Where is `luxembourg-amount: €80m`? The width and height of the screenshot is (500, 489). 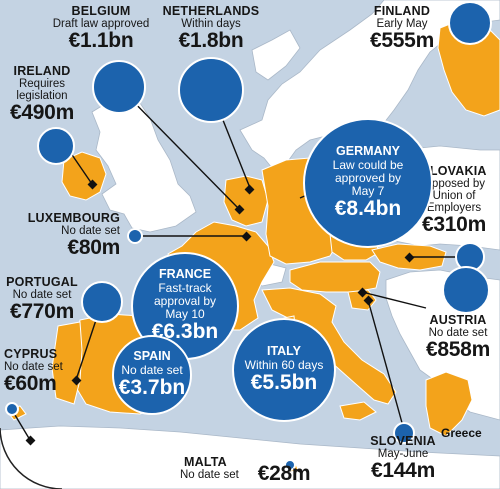 luxembourg-amount: €80m is located at coordinates (93, 248).